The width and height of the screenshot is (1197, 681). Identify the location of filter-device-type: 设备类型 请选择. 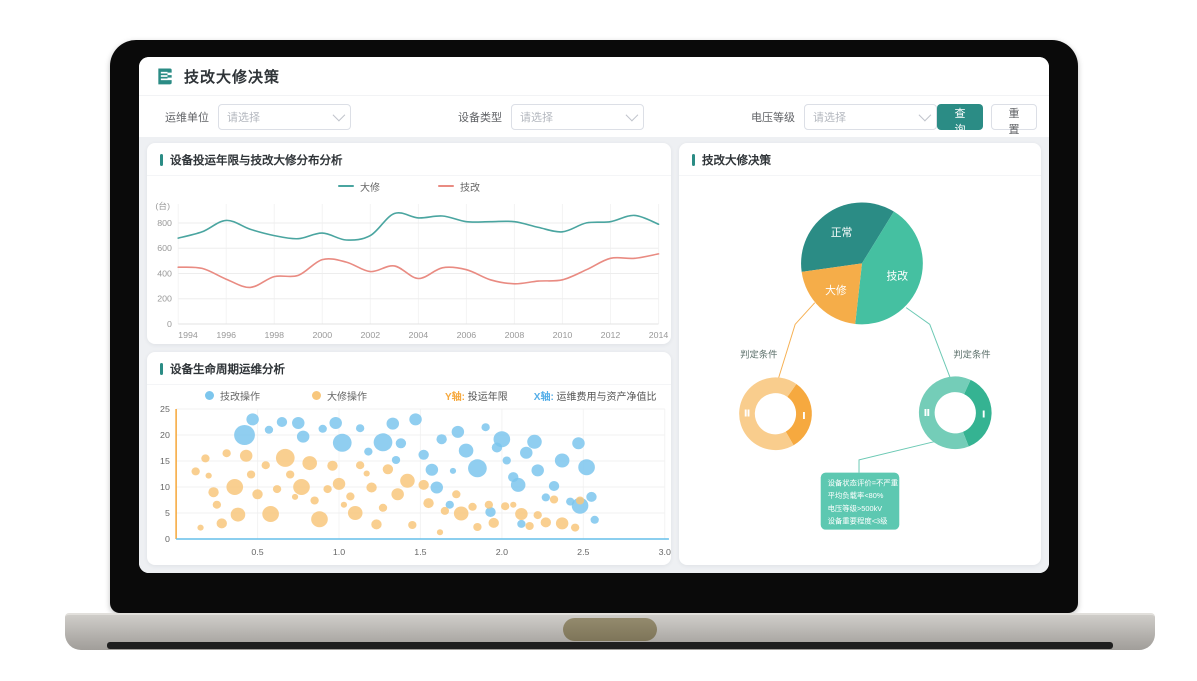
(551, 116).